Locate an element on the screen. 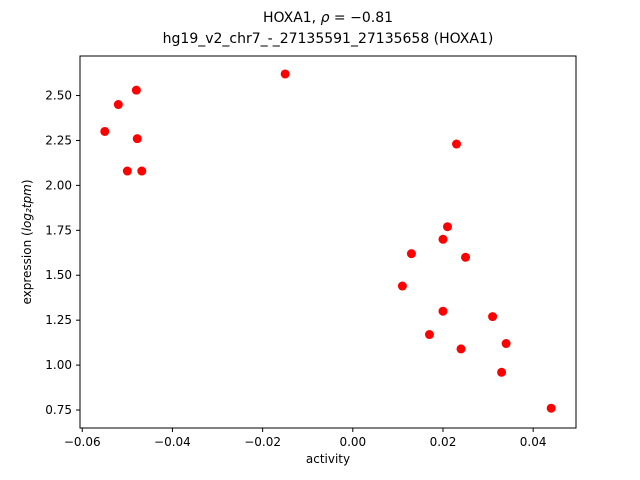  y-axis-label-prefix: expression ( is located at coordinates (27, 268).